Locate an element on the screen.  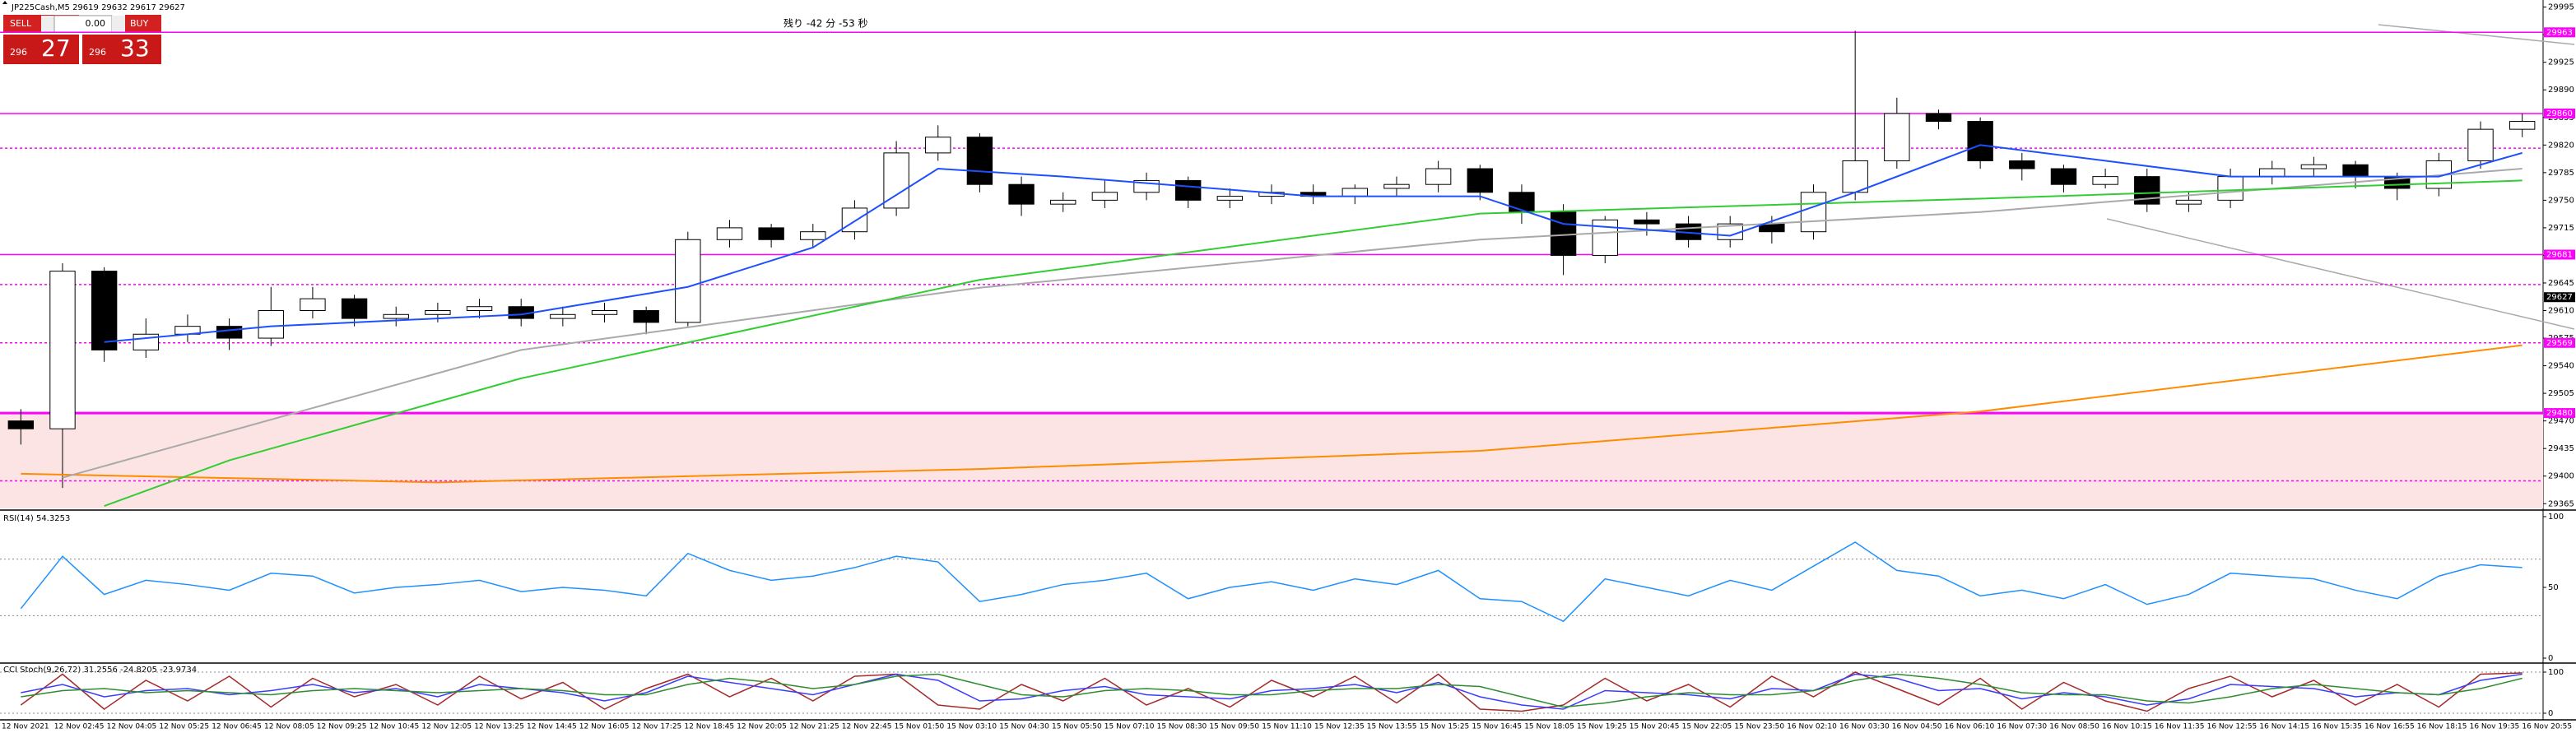
x-tick-label: 16 Nov 06:10 is located at coordinates (1970, 727).